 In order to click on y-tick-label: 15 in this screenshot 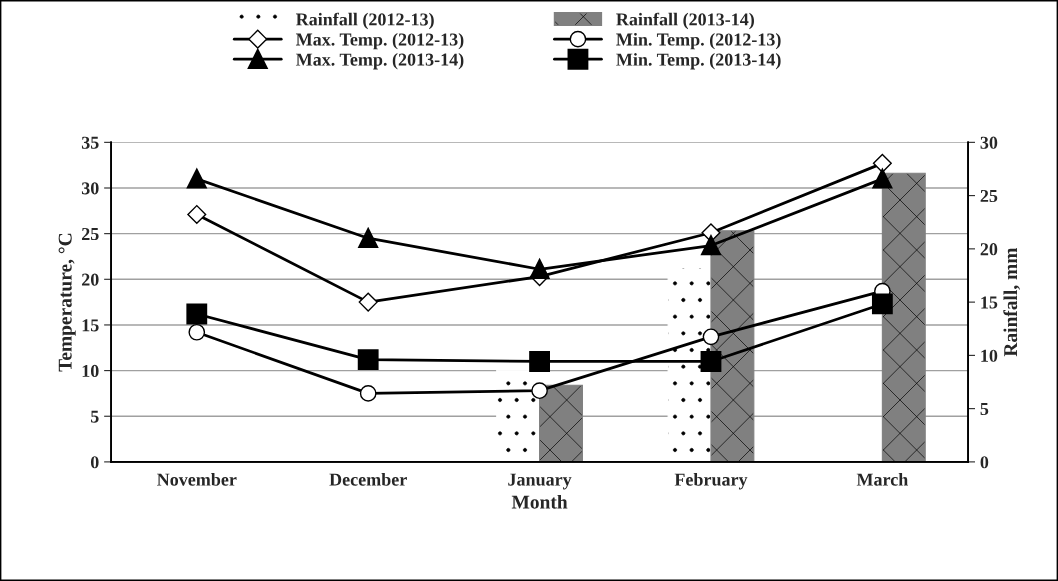, I will do `click(90, 325)`.